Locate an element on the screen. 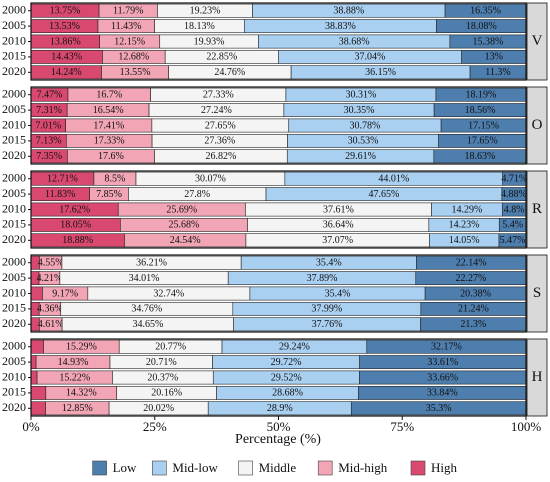 Image resolution: width=550 pixels, height=482 pixels. value-label: 4.21% is located at coordinates (50, 278).